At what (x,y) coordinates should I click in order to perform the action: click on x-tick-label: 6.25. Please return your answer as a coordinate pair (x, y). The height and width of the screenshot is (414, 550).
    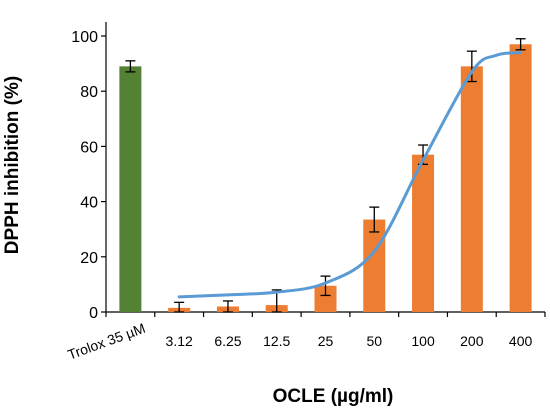
    Looking at the image, I should click on (227, 341).